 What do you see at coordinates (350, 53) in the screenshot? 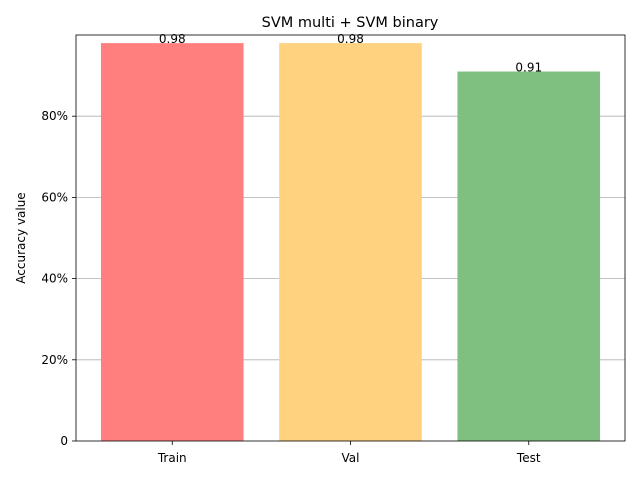
I see `data-labels: 0.98 0.98 0.91` at bounding box center [350, 53].